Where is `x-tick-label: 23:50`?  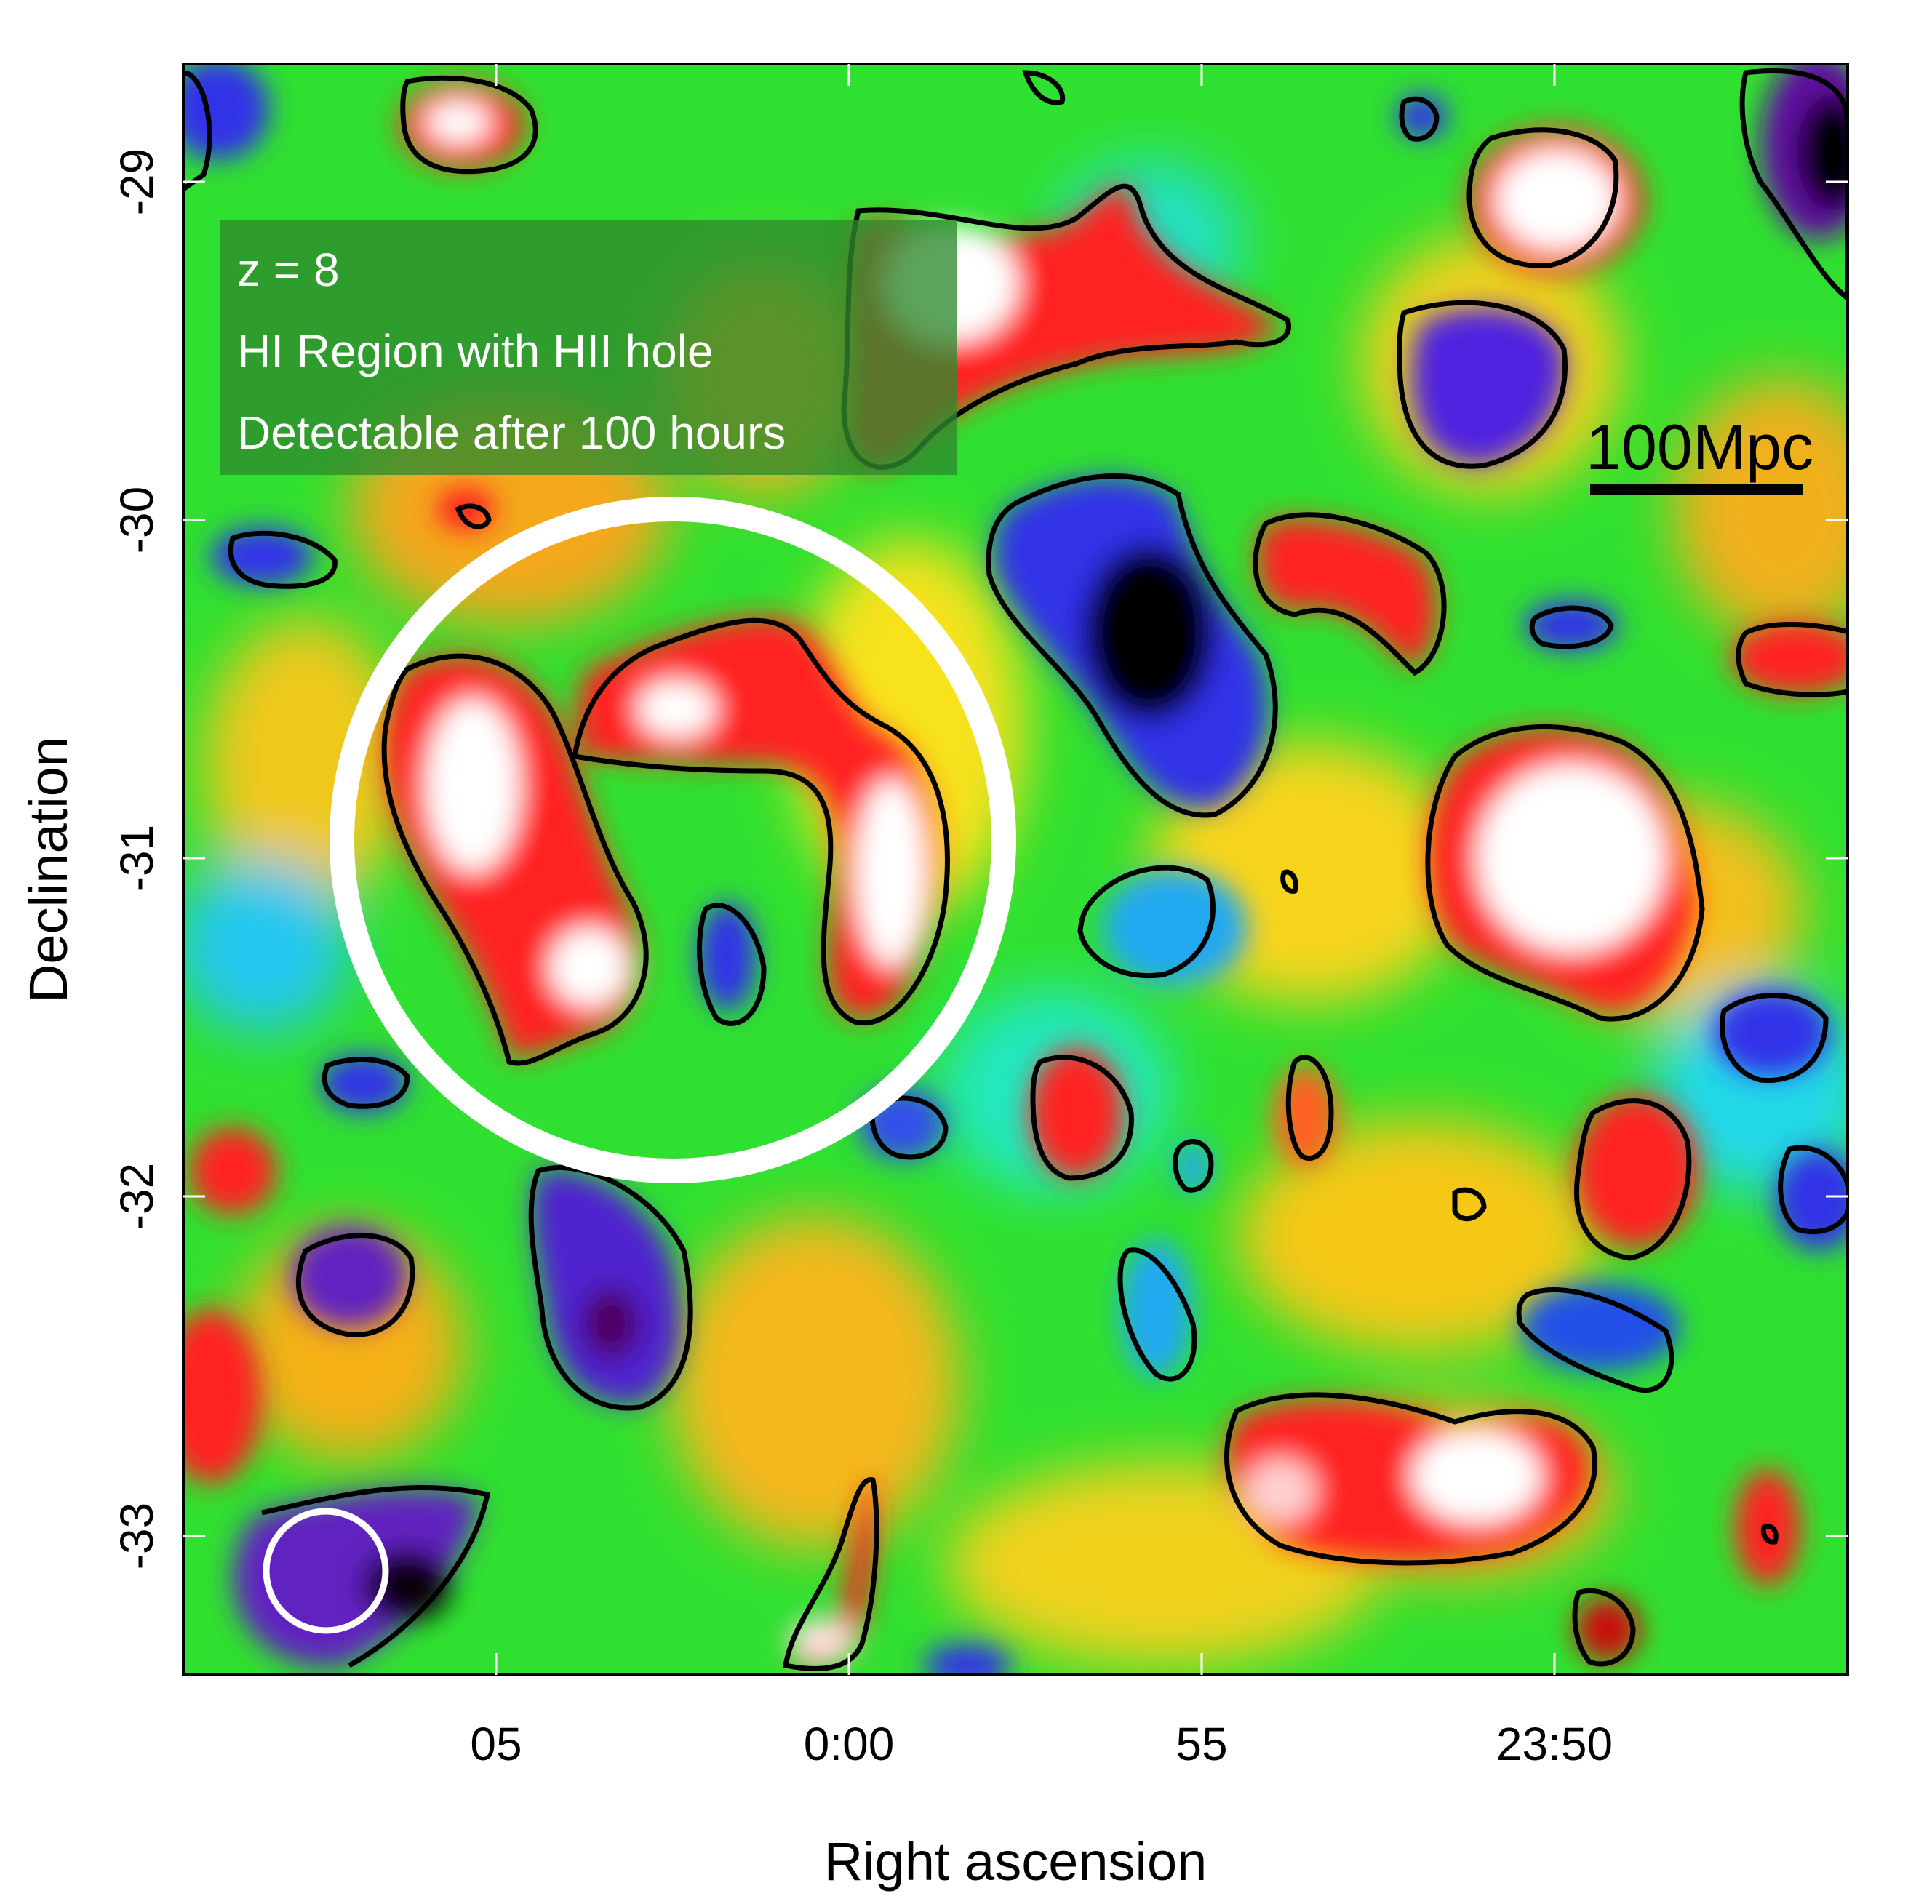 x-tick-label: 23:50 is located at coordinates (1555, 1744).